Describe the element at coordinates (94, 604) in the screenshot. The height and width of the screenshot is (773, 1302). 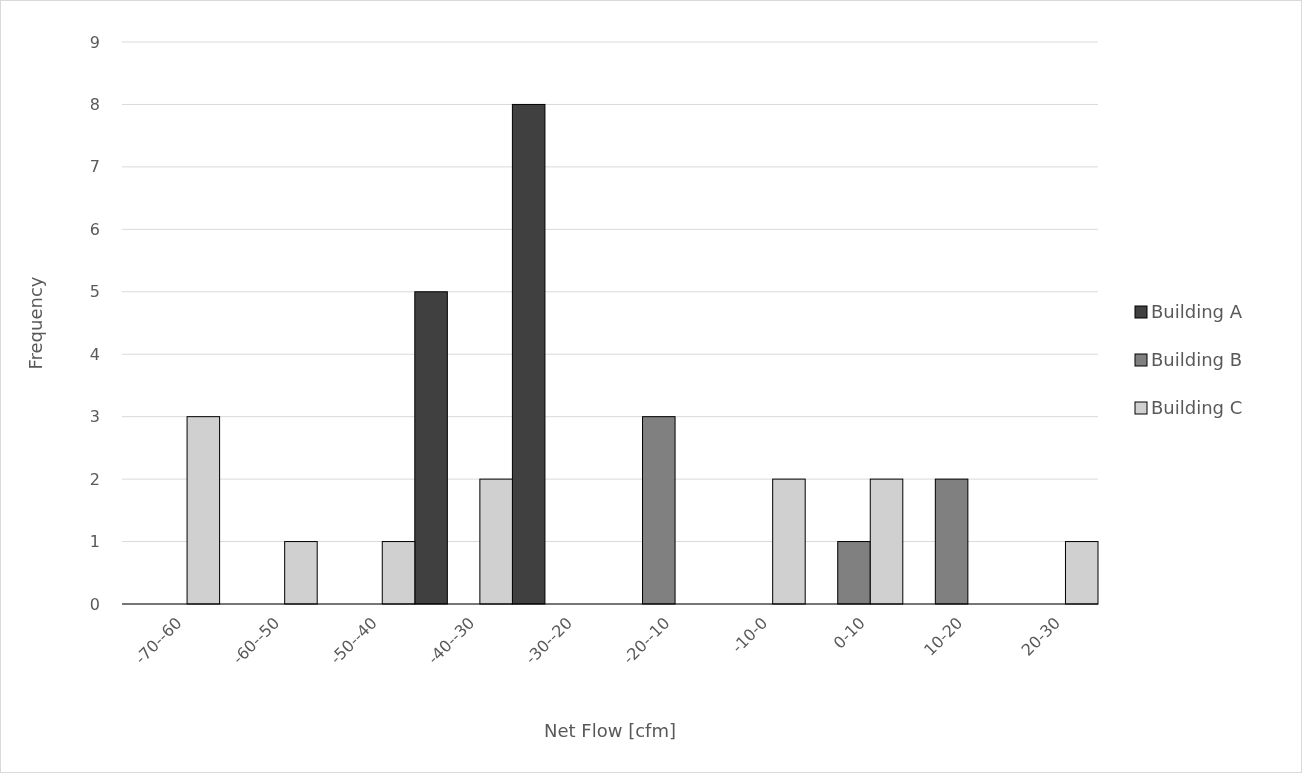
I see `y-tick-label: 0` at that location.